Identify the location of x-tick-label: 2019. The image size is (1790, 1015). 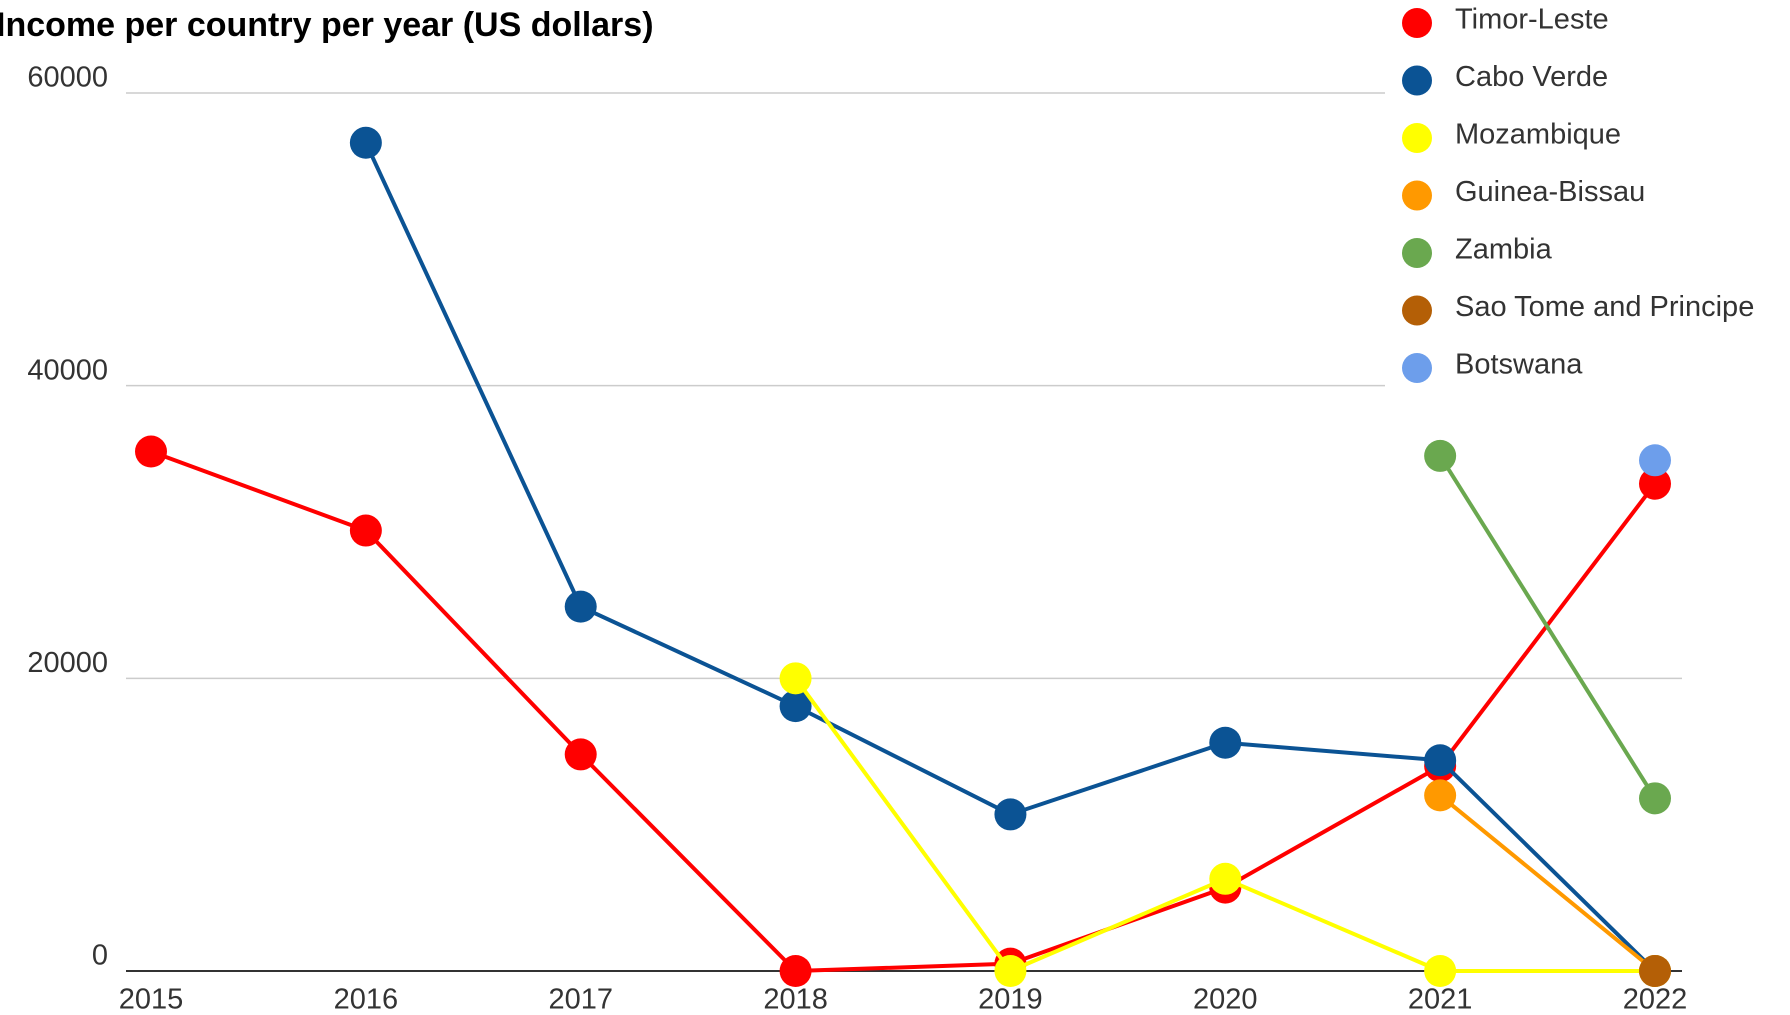
(1010, 999).